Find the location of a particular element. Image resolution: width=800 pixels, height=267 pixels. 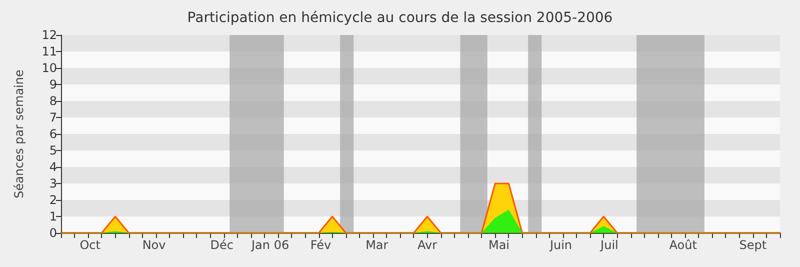

y-tick-label: 6 is located at coordinates (53, 134).